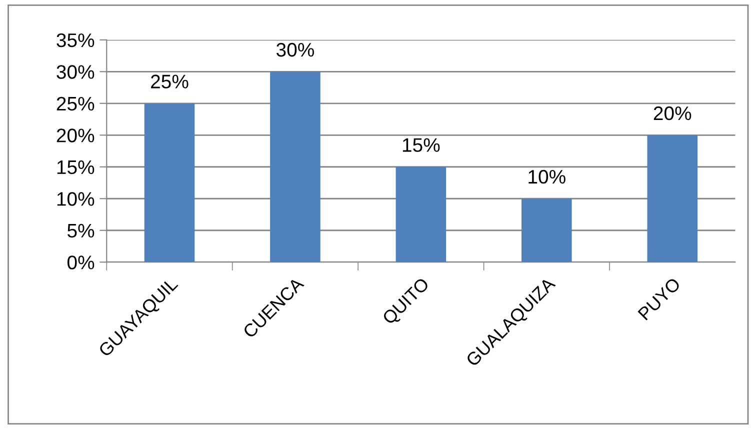 This screenshot has width=751, height=429. What do you see at coordinates (421, 145) in the screenshot?
I see `data-label: 15%` at bounding box center [421, 145].